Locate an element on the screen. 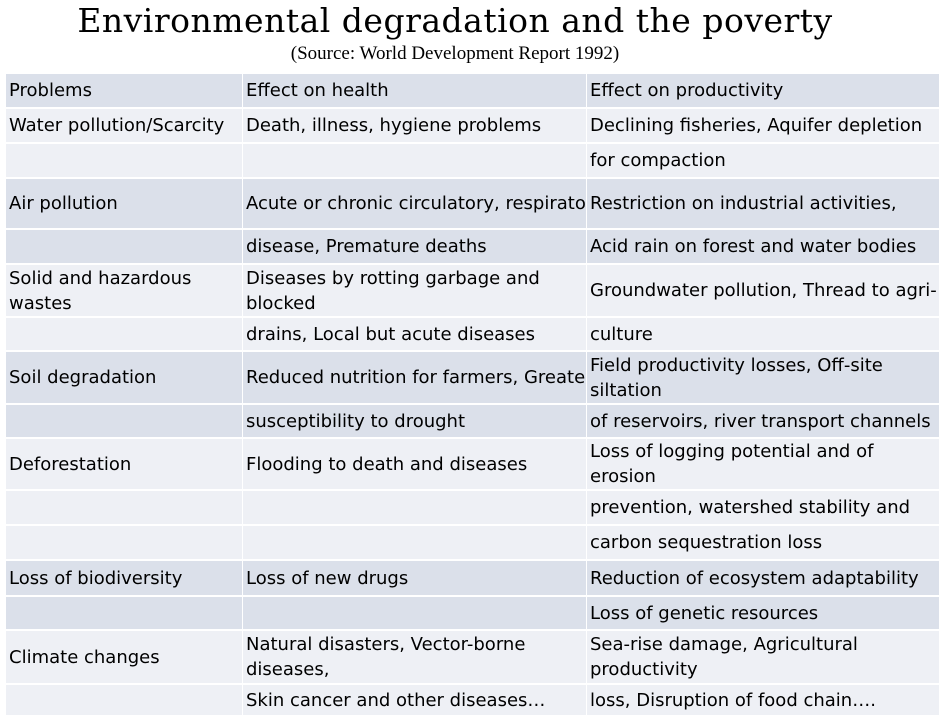 The width and height of the screenshot is (949, 717). cell-health: Diseases by rotting garbage and blocked is located at coordinates (415, 291).